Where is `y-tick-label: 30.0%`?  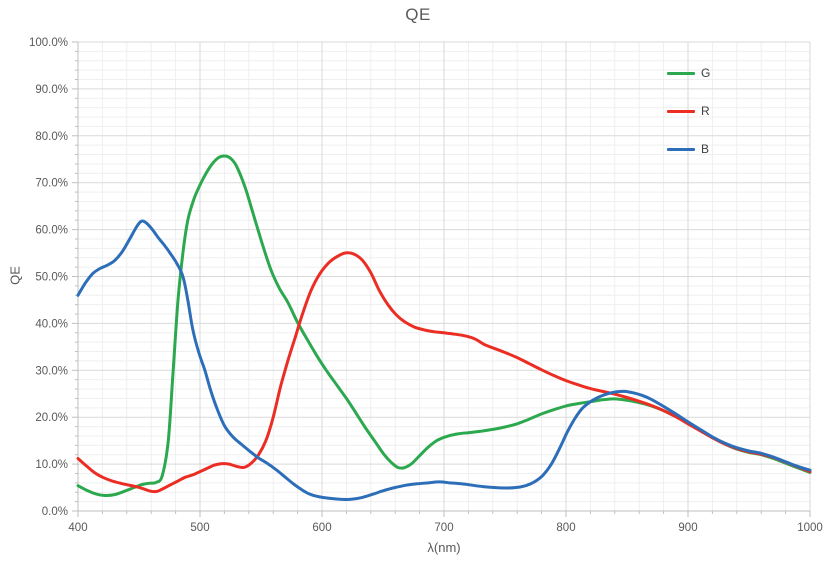 y-tick-label: 30.0% is located at coordinates (51, 371).